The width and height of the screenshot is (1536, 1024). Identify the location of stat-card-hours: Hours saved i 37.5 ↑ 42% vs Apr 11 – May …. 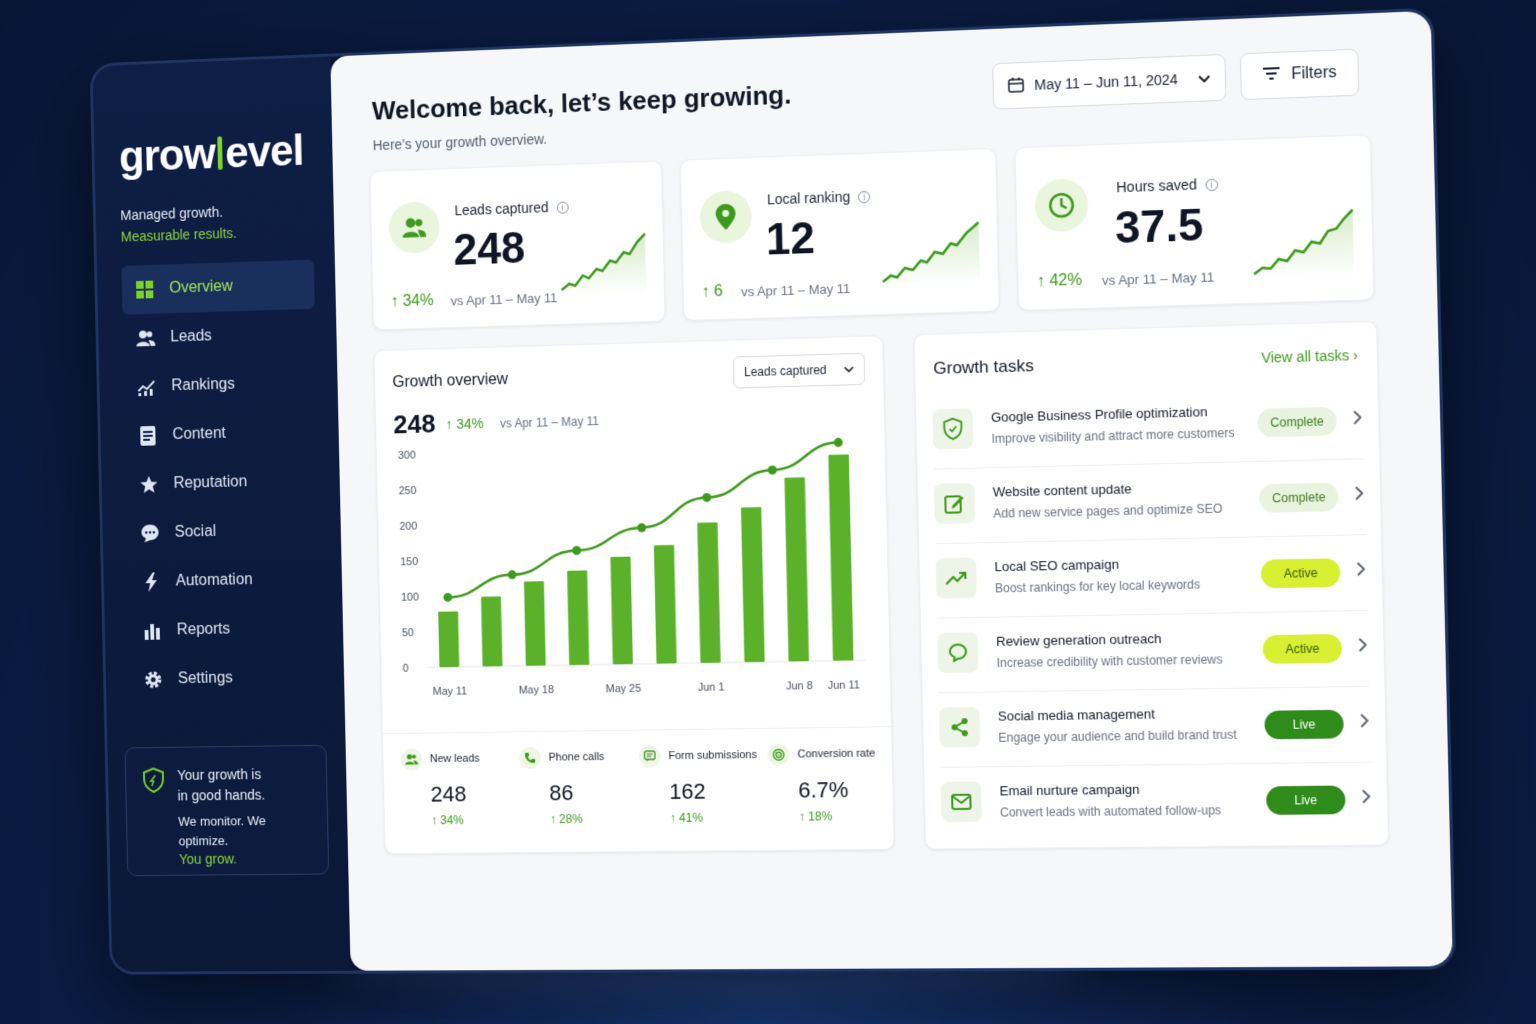
(1194, 222).